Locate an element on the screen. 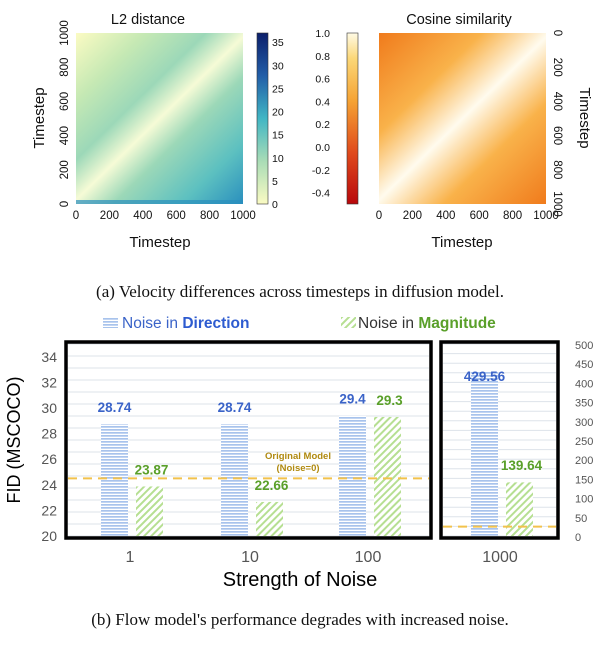  l2-colorbar-tick: 5 is located at coordinates (275, 182).